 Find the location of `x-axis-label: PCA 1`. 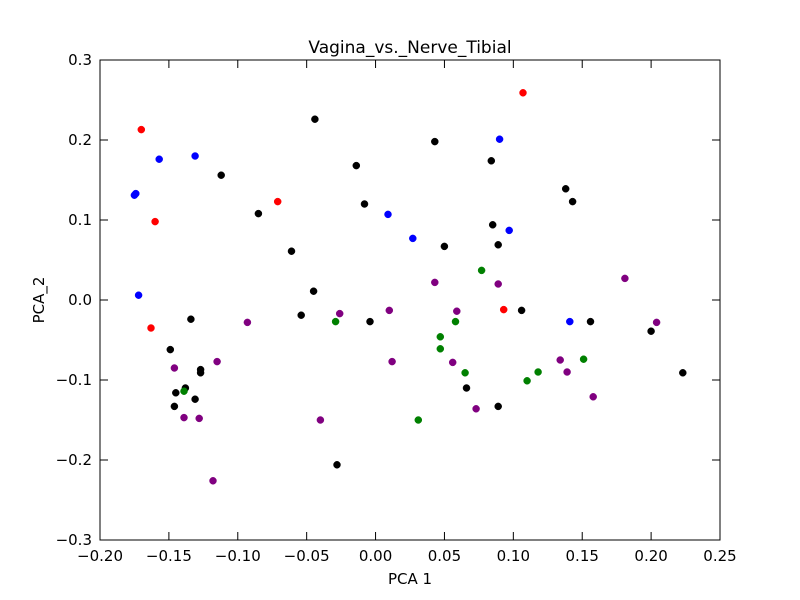

x-axis-label: PCA 1 is located at coordinates (410, 579).